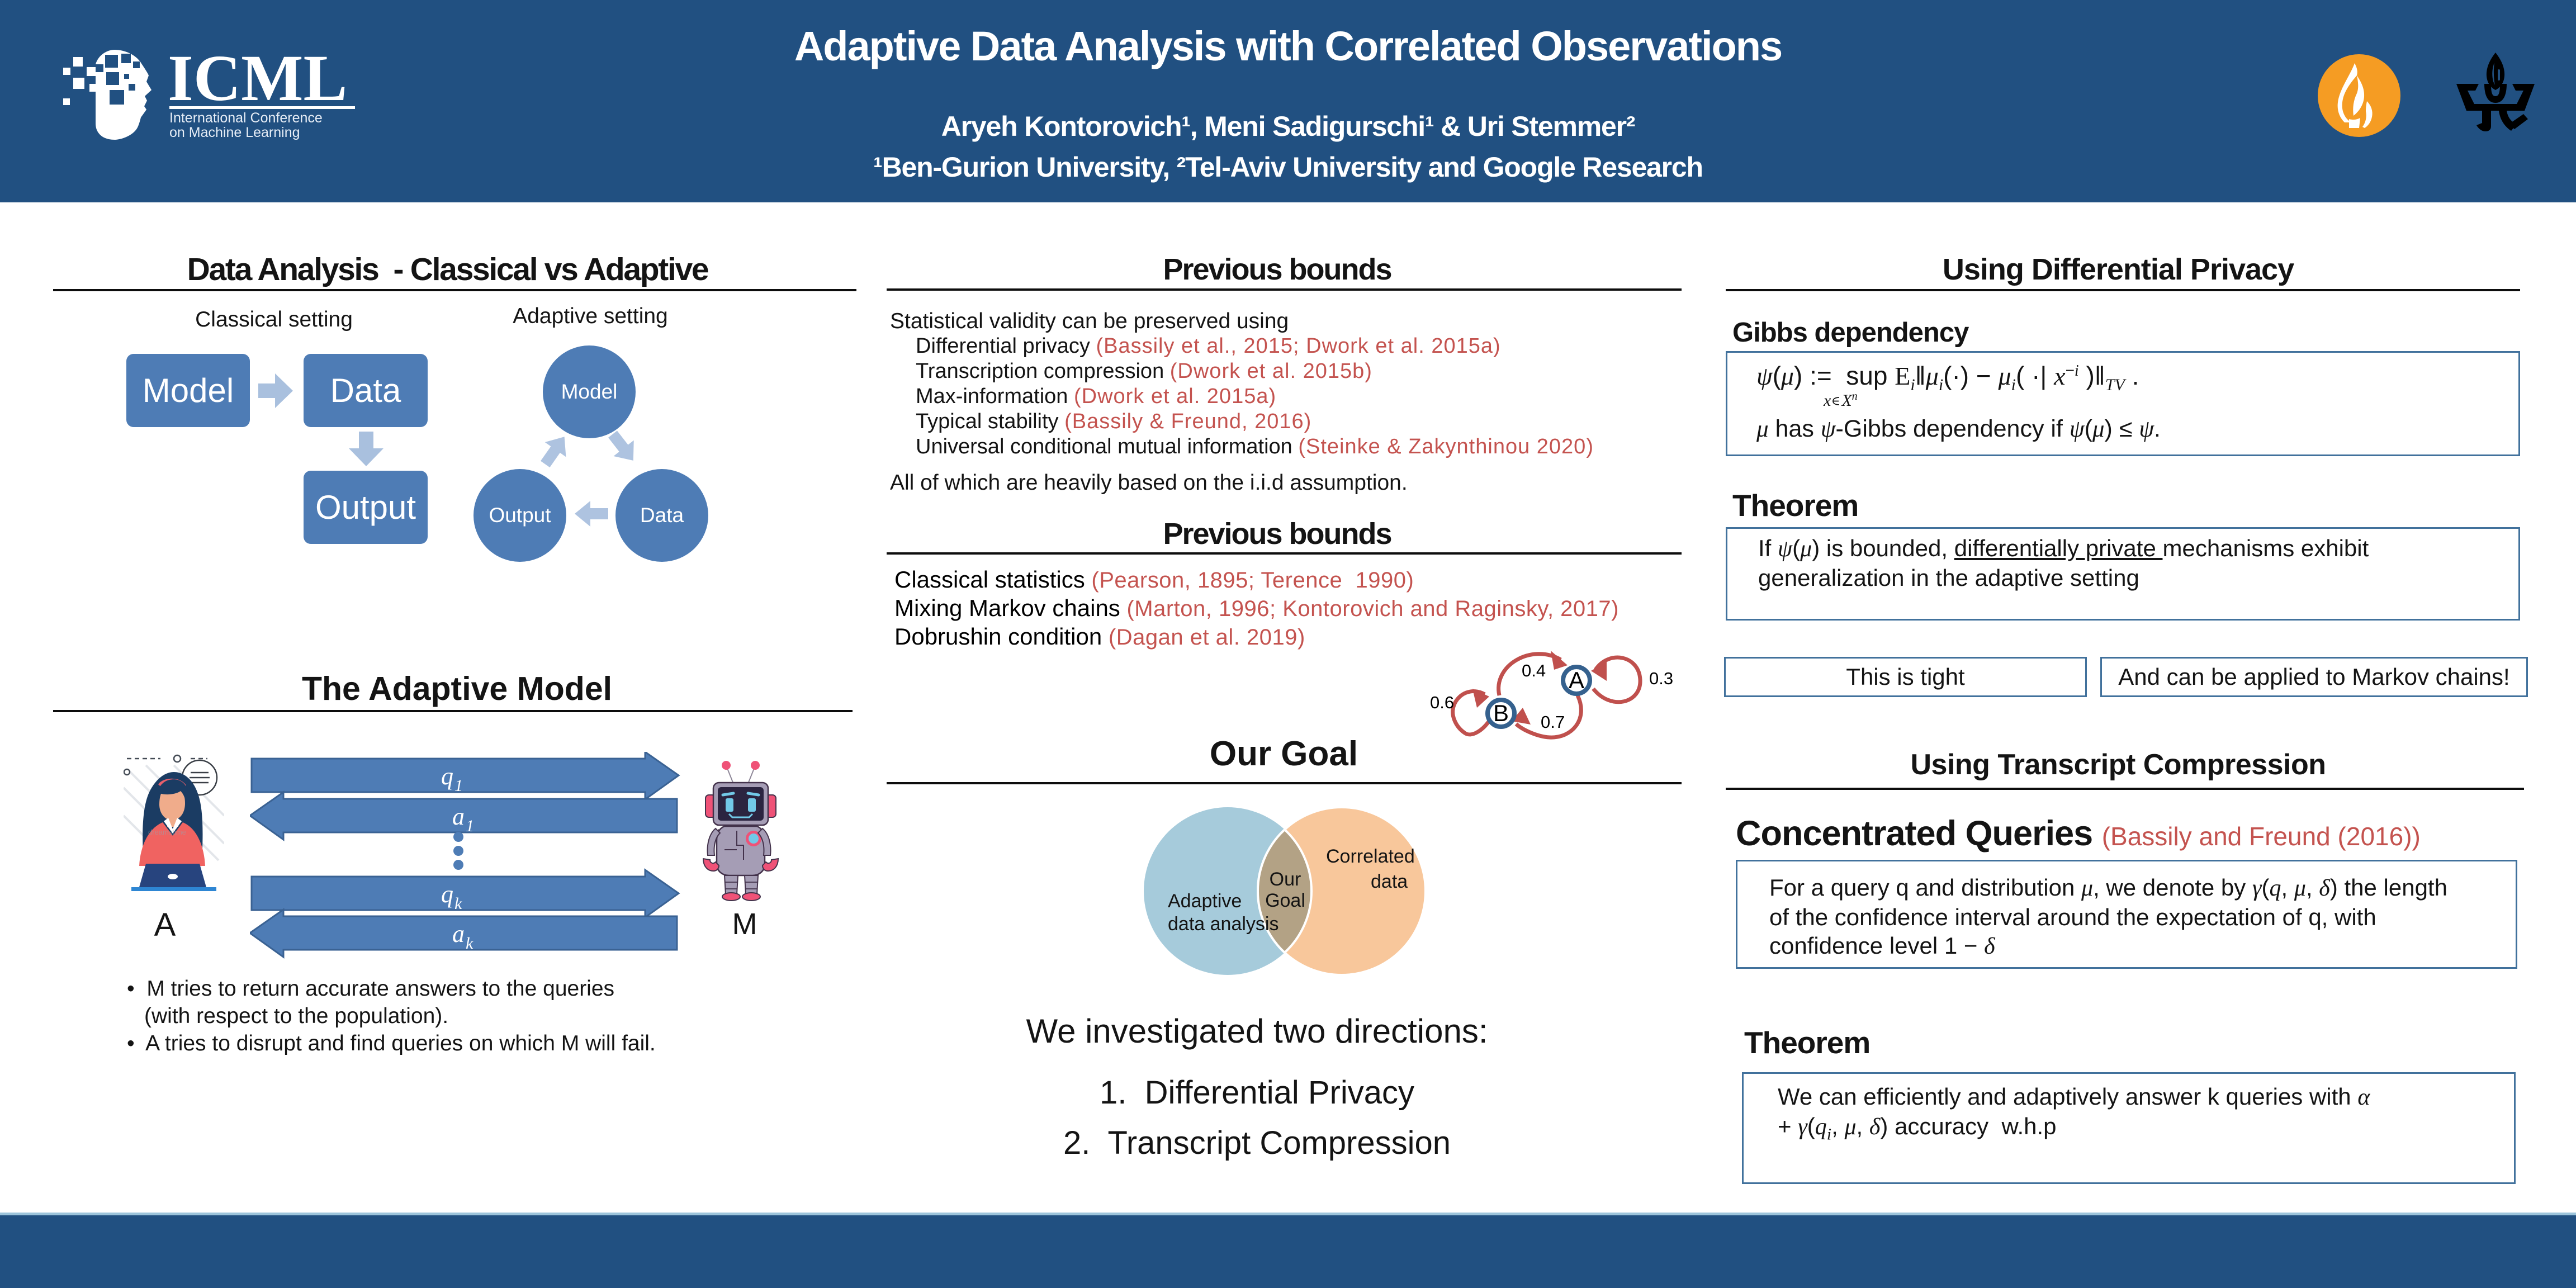 This screenshot has width=2576, height=1288. Describe the element at coordinates (1442, 702) in the screenshot. I see `svg-text: 0.6` at that location.